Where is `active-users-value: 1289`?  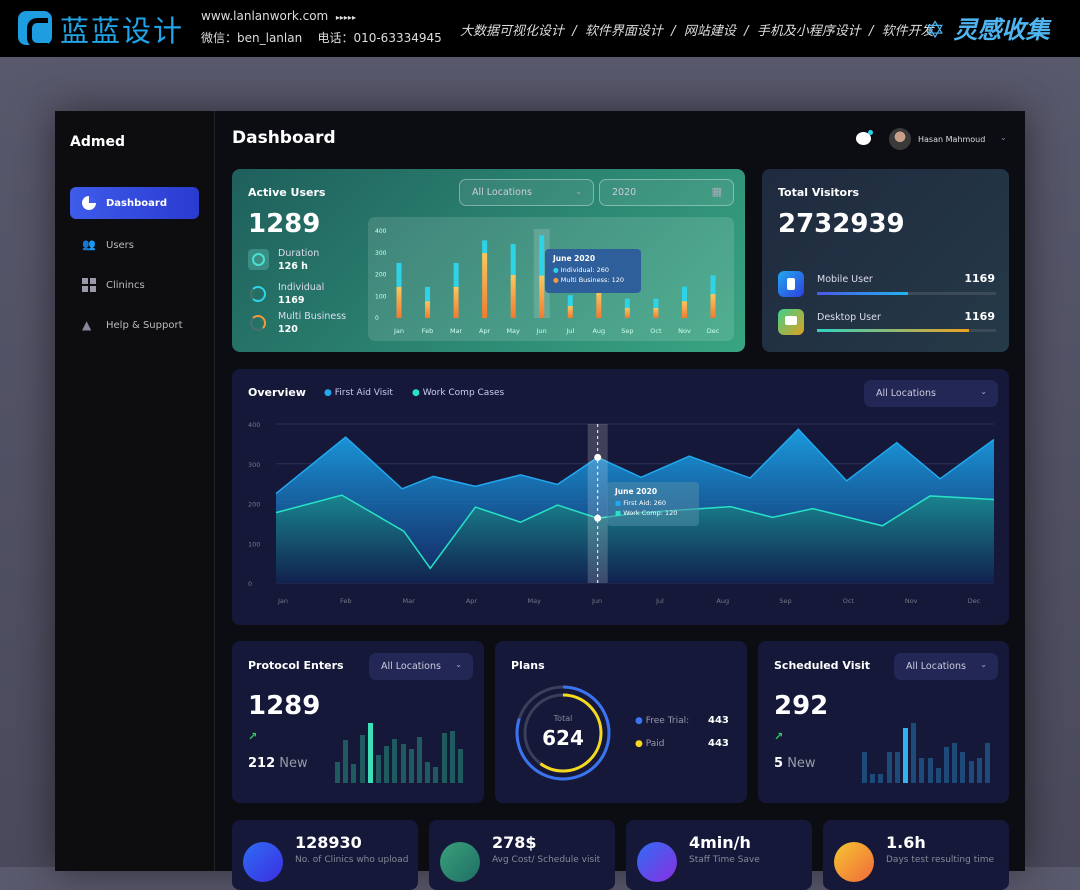 active-users-value: 1289 is located at coordinates (284, 224).